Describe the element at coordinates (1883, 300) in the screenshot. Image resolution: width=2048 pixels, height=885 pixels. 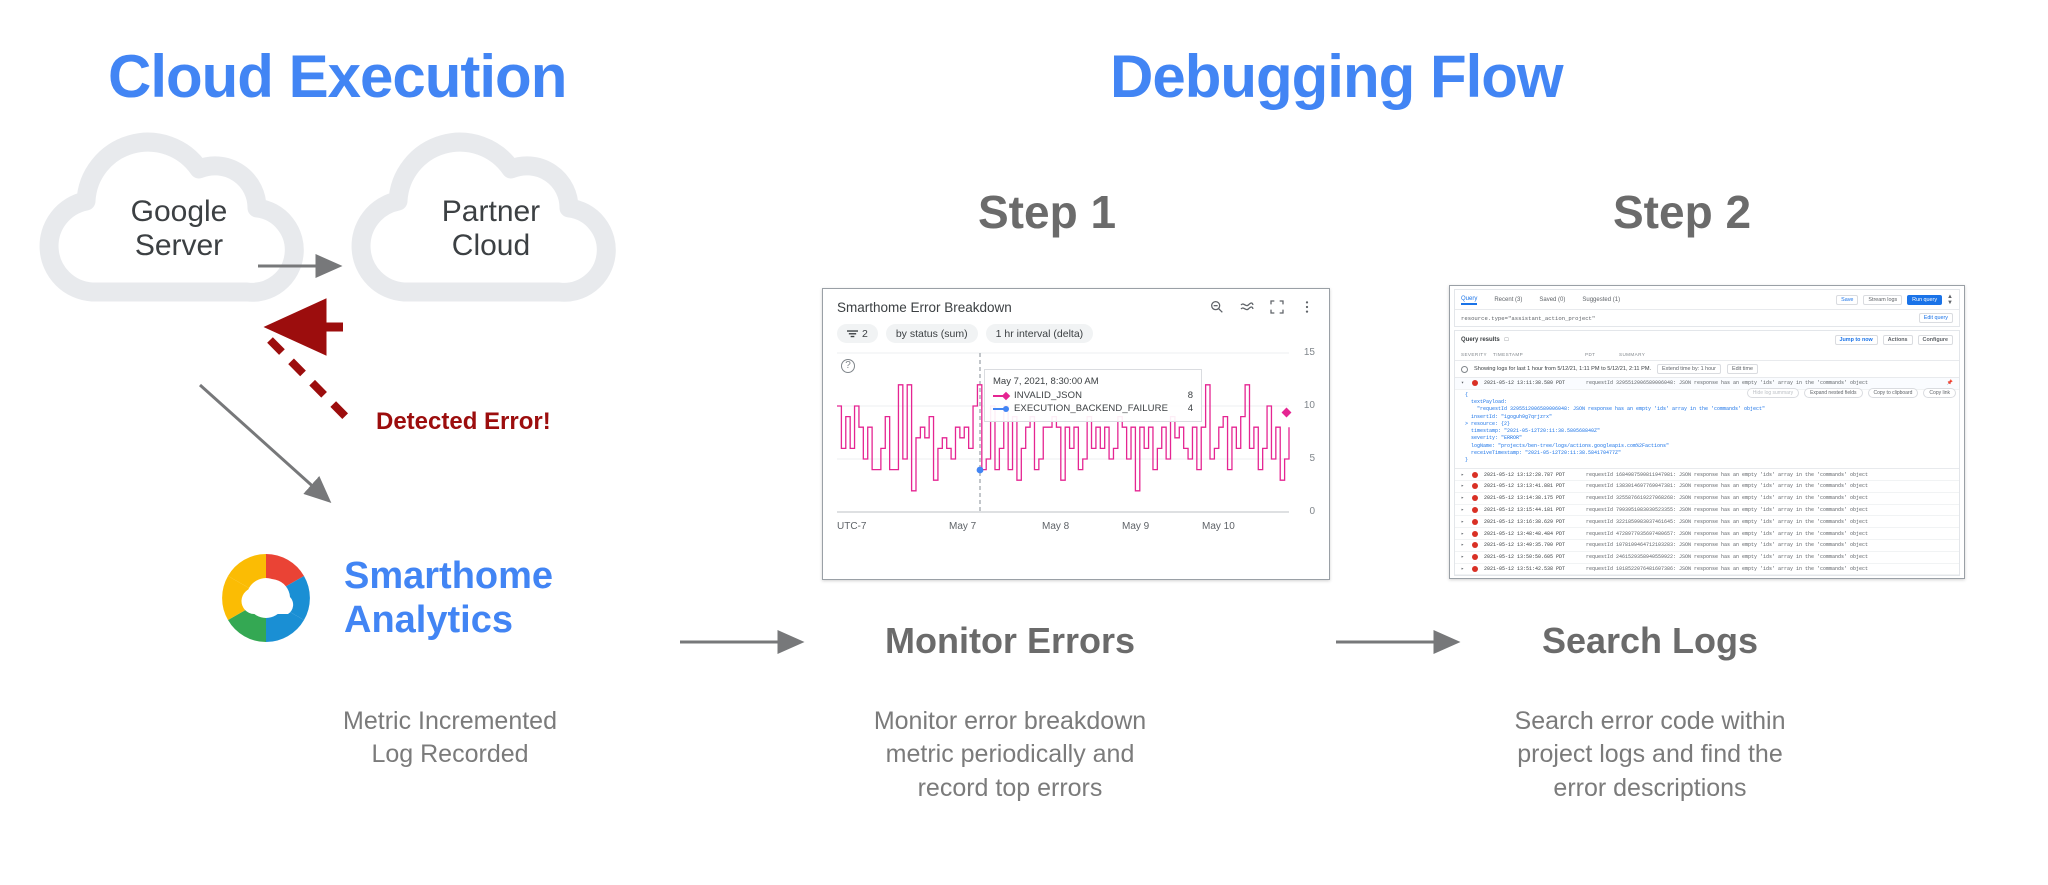
I see `stream-logs-button: Stream logs` at that location.